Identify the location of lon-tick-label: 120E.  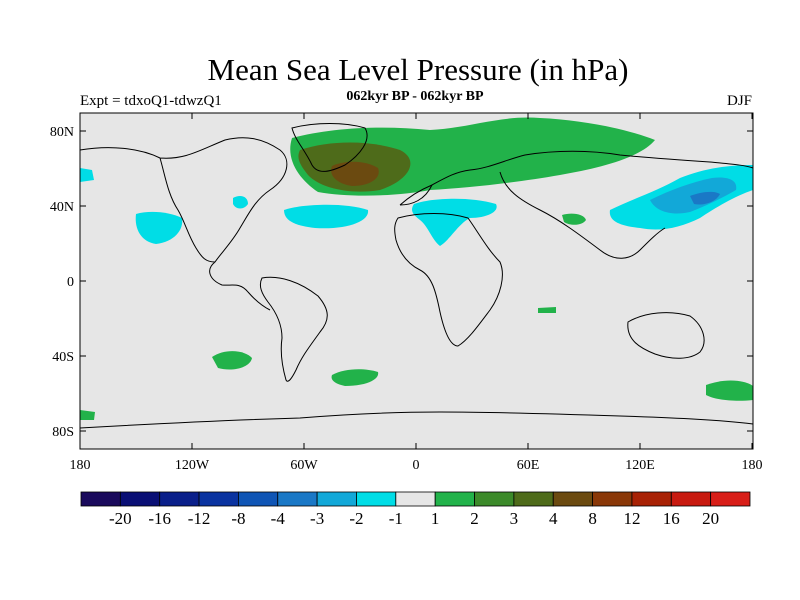
(640, 465).